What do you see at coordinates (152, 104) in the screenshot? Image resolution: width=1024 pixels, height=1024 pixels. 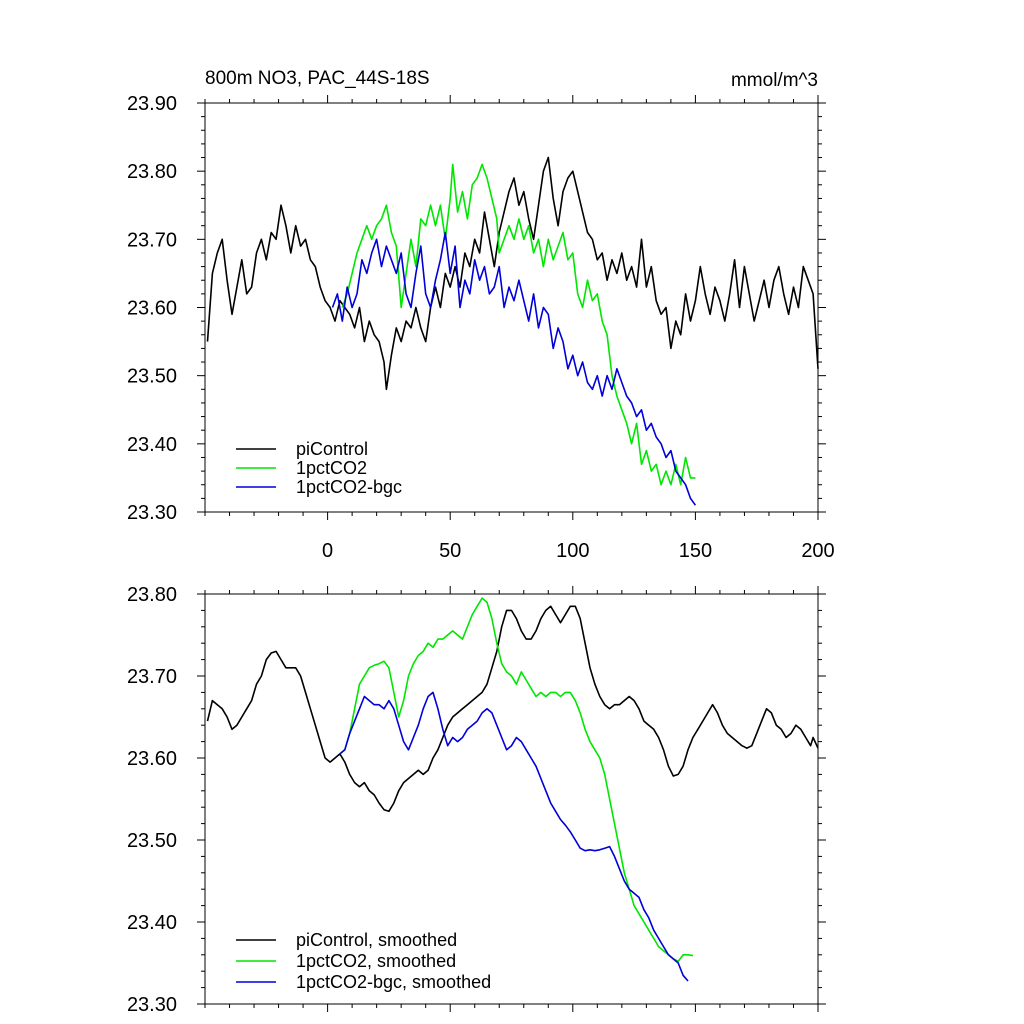 I see `y-tick-label: 23.90` at bounding box center [152, 104].